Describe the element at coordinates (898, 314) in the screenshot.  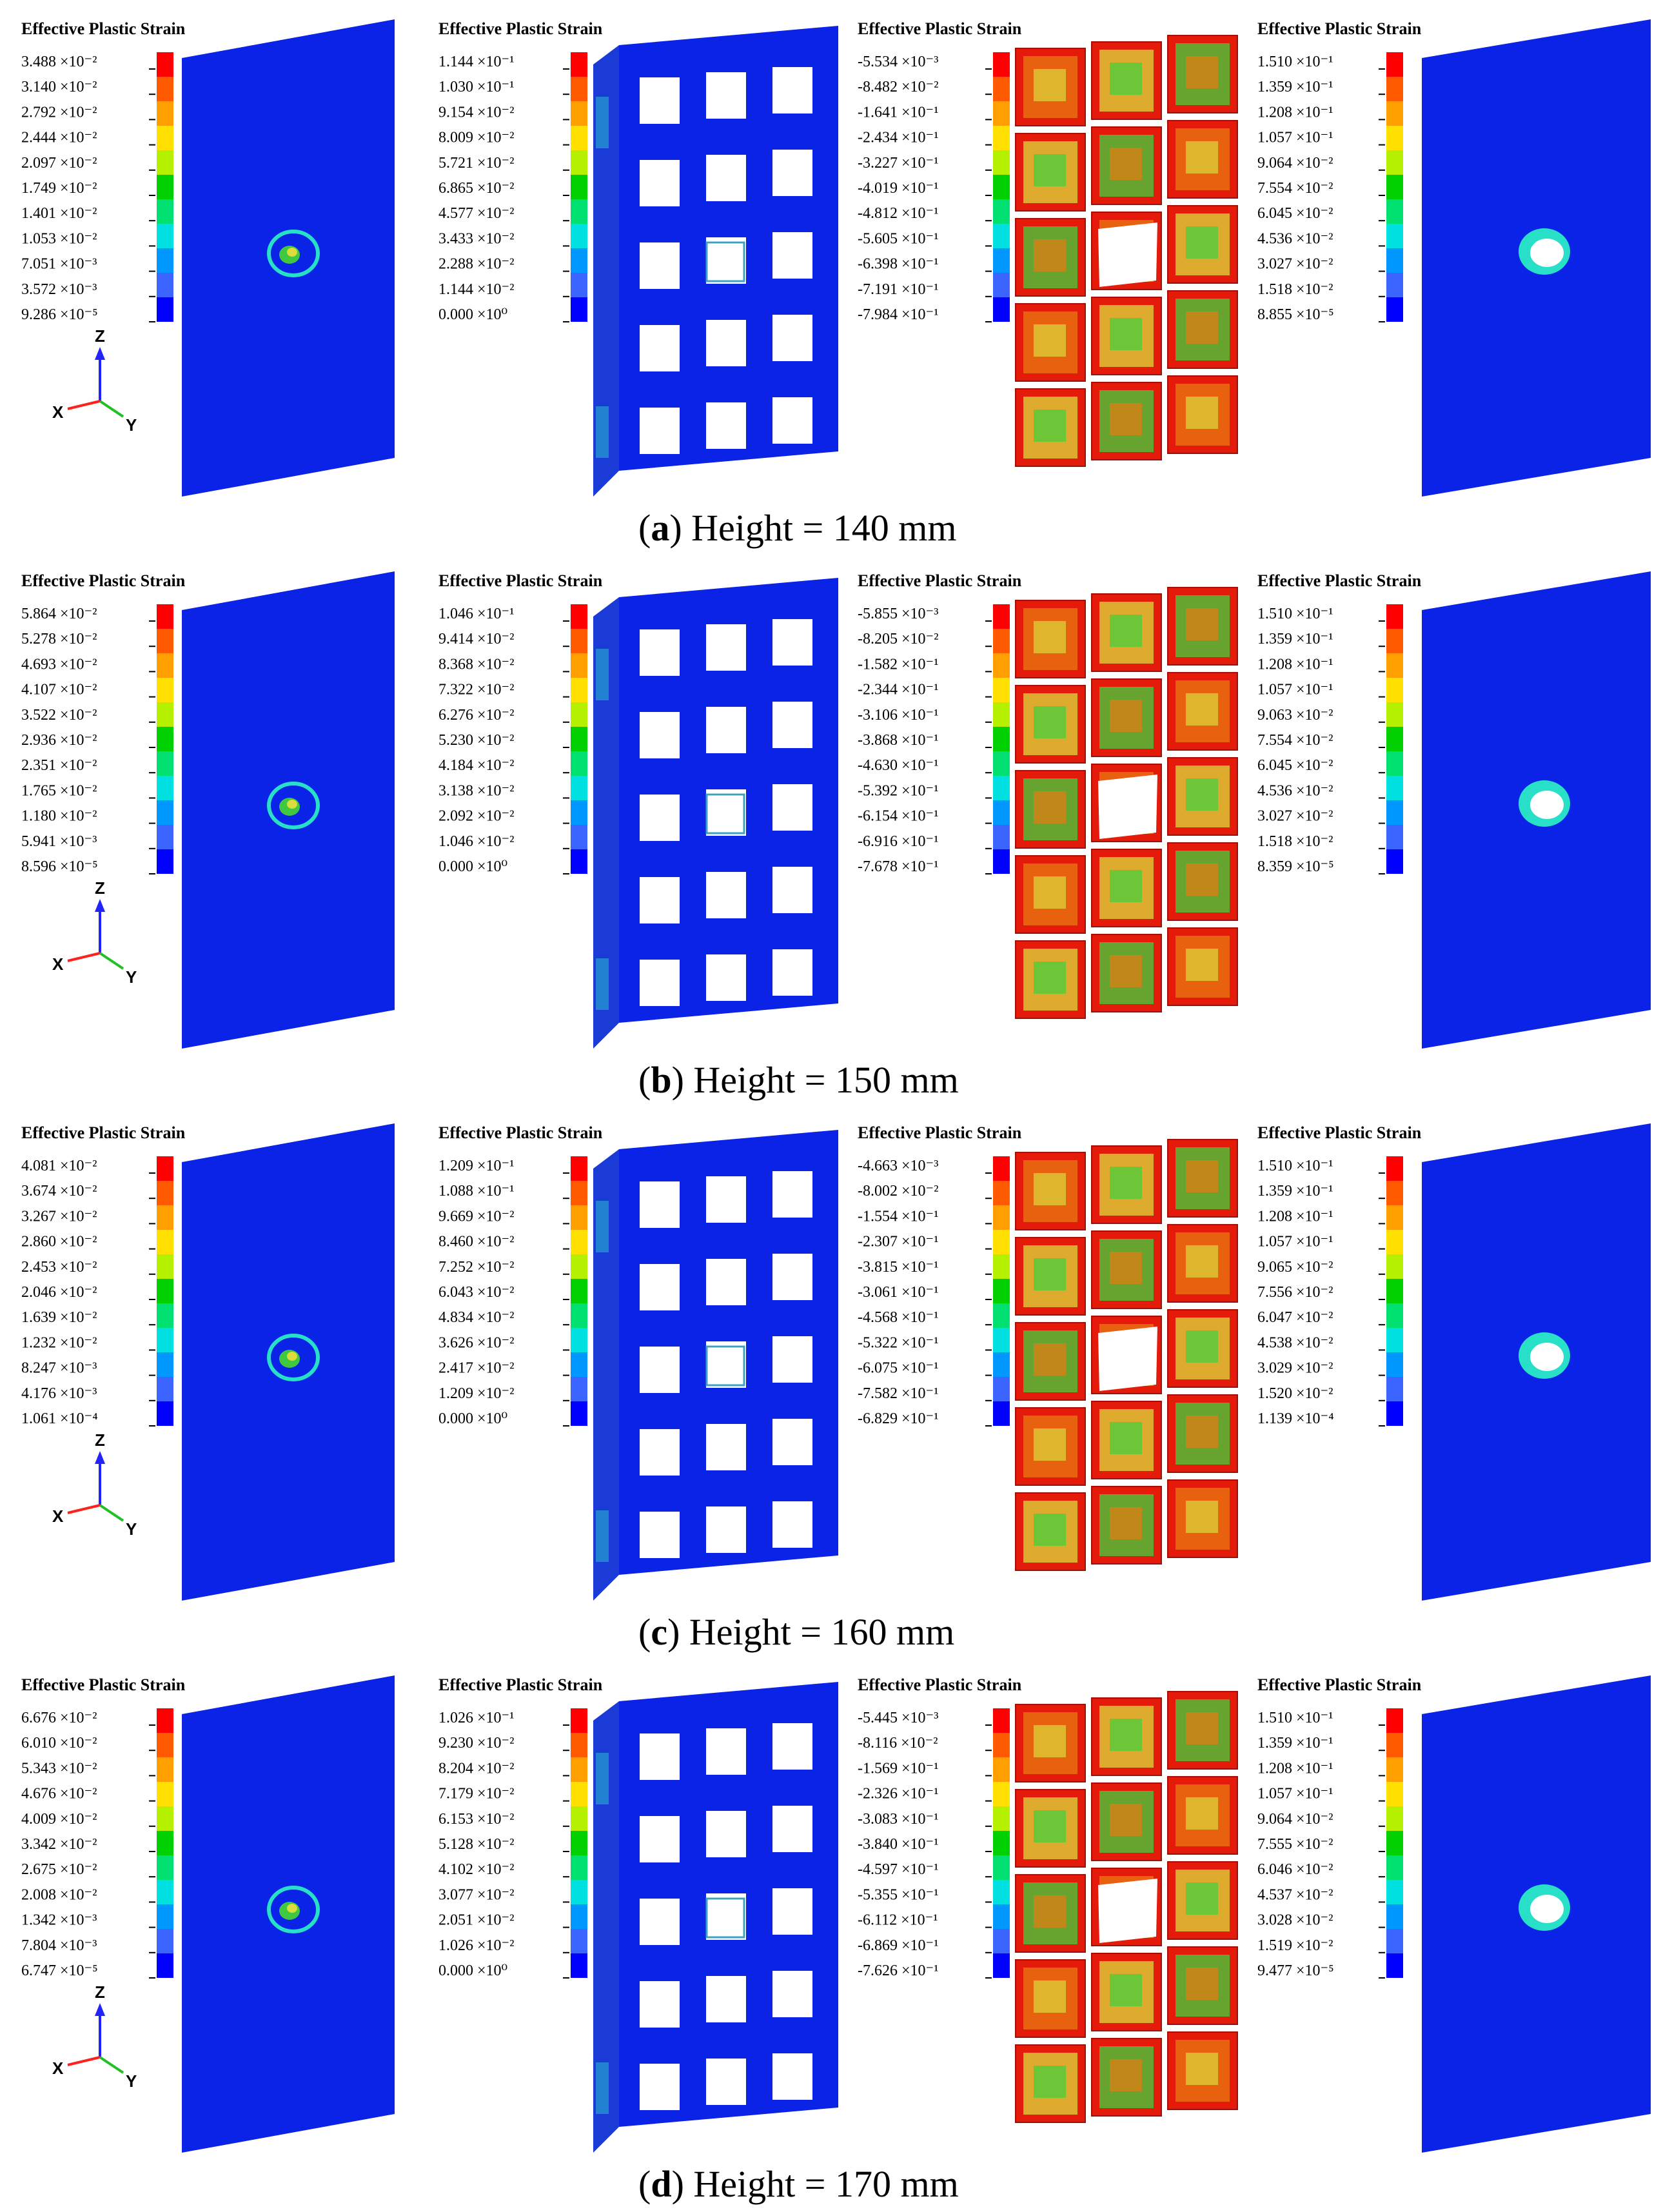
I see `legend-value-label: -7.984 ×10⁻¹` at that location.